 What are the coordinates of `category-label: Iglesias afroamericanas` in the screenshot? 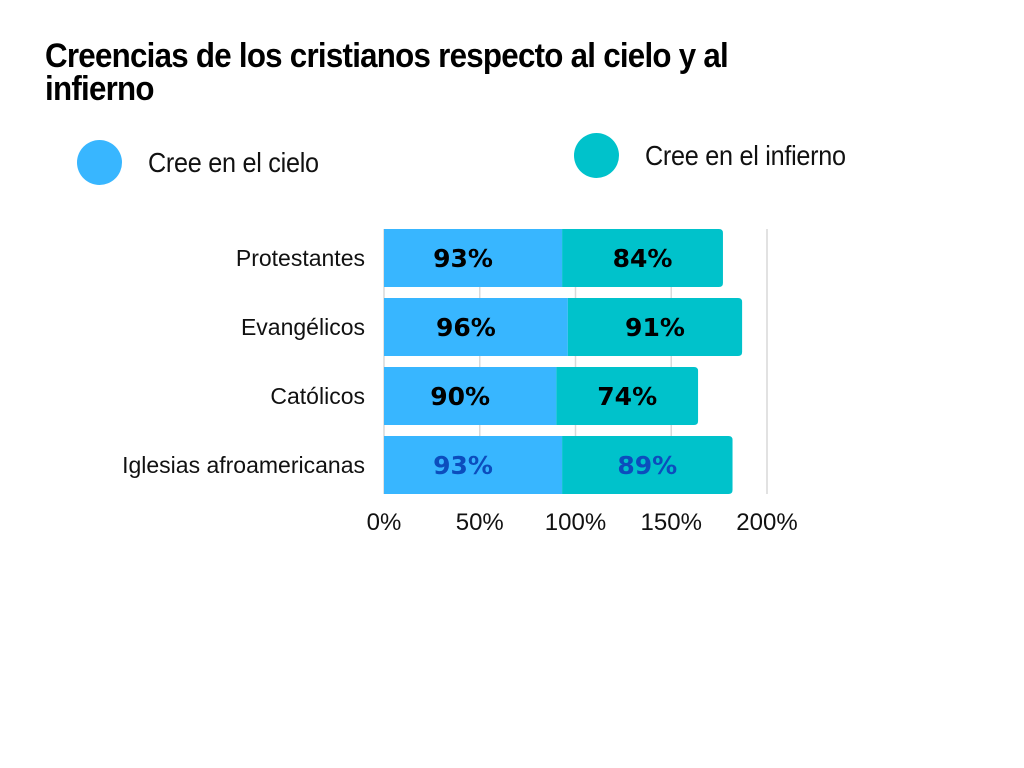 It's located at (243, 465).